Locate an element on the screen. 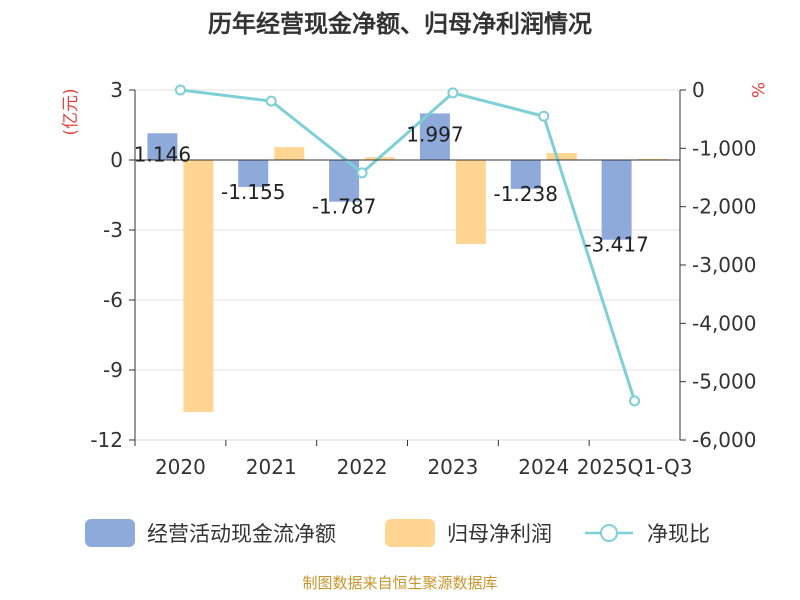 The image size is (800, 600). cashflow-value-label: 1.146 is located at coordinates (162, 154).